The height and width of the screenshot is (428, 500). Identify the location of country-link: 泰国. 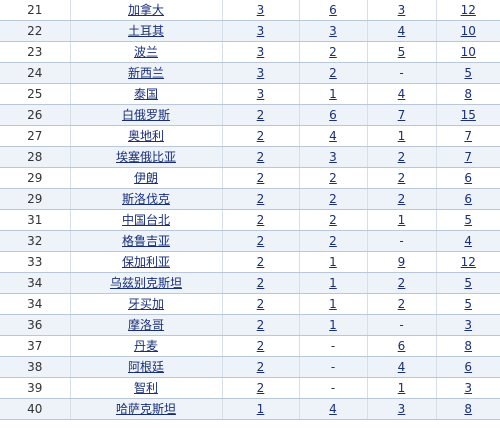
(145, 94).